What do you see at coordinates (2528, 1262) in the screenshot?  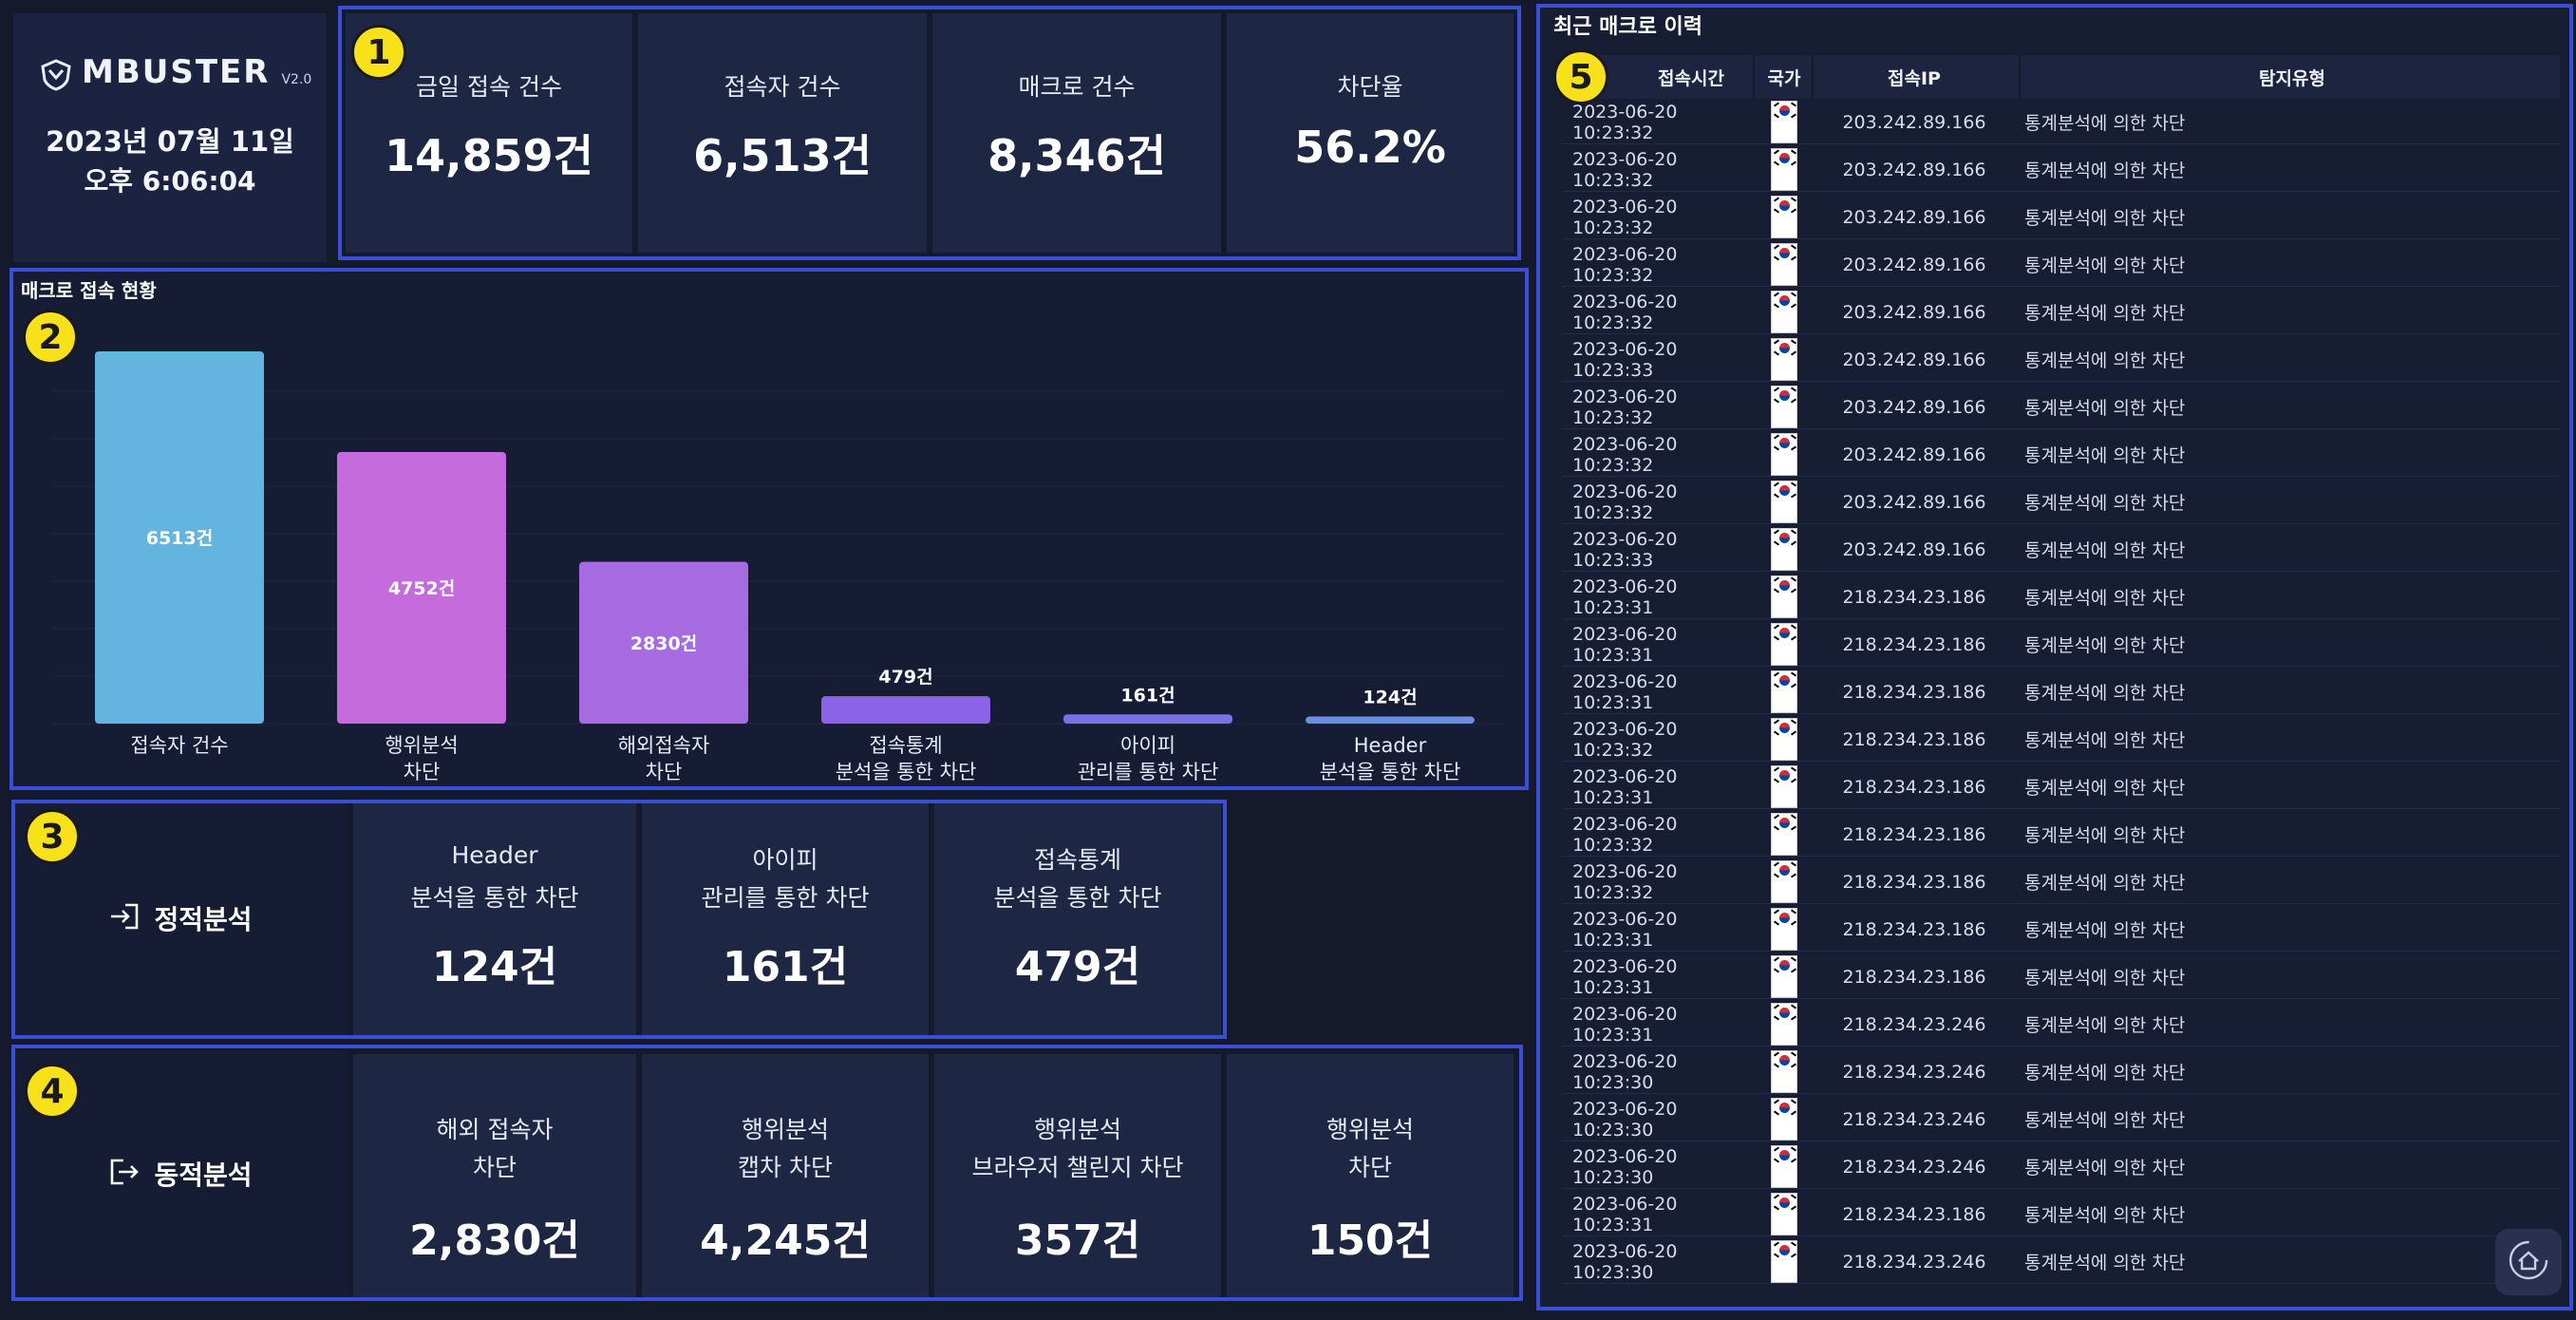 I see `home-button` at bounding box center [2528, 1262].